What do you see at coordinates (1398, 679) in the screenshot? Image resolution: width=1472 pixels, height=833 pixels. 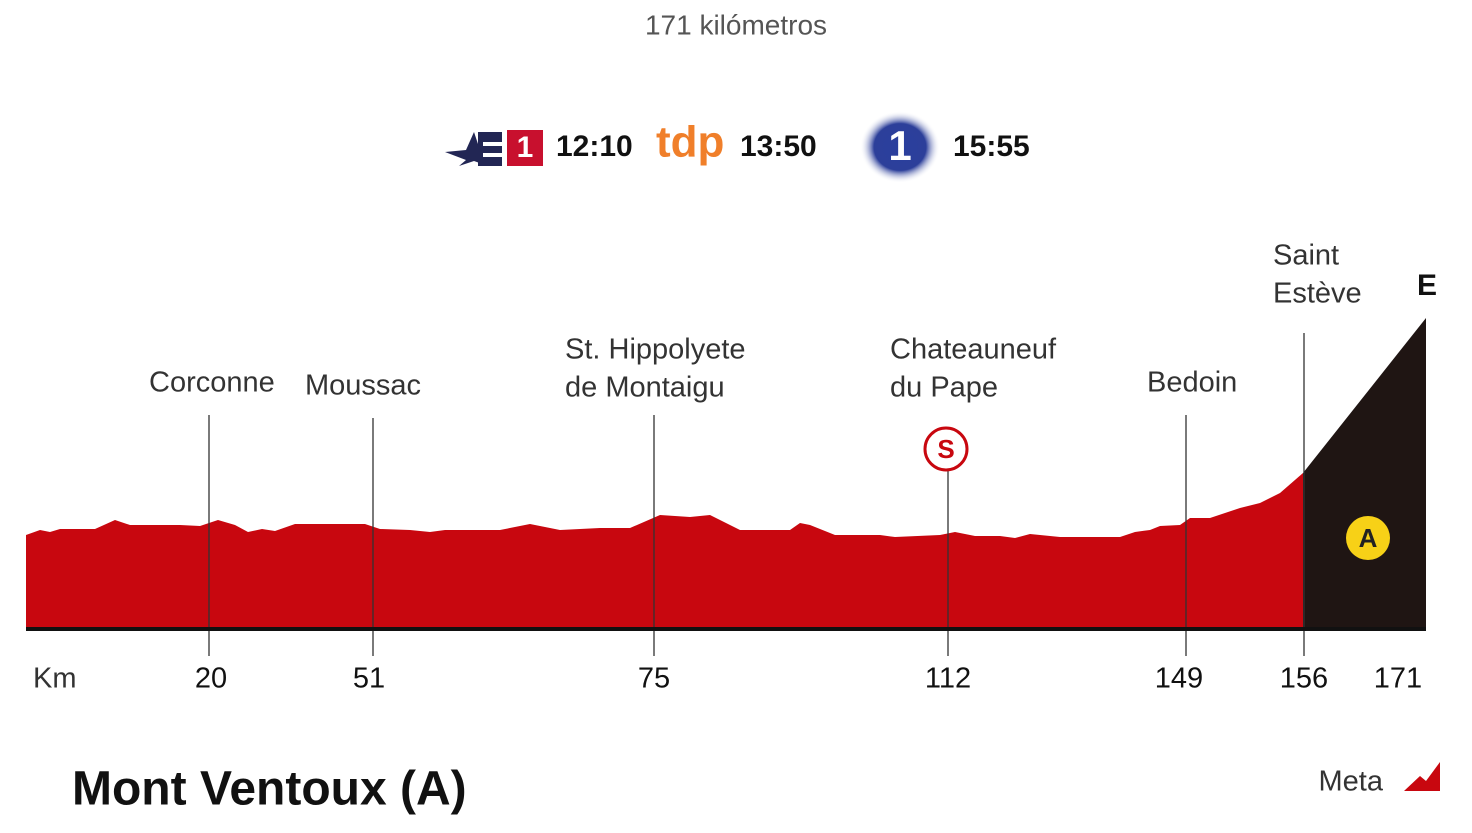 I see `km-value: 171` at bounding box center [1398, 679].